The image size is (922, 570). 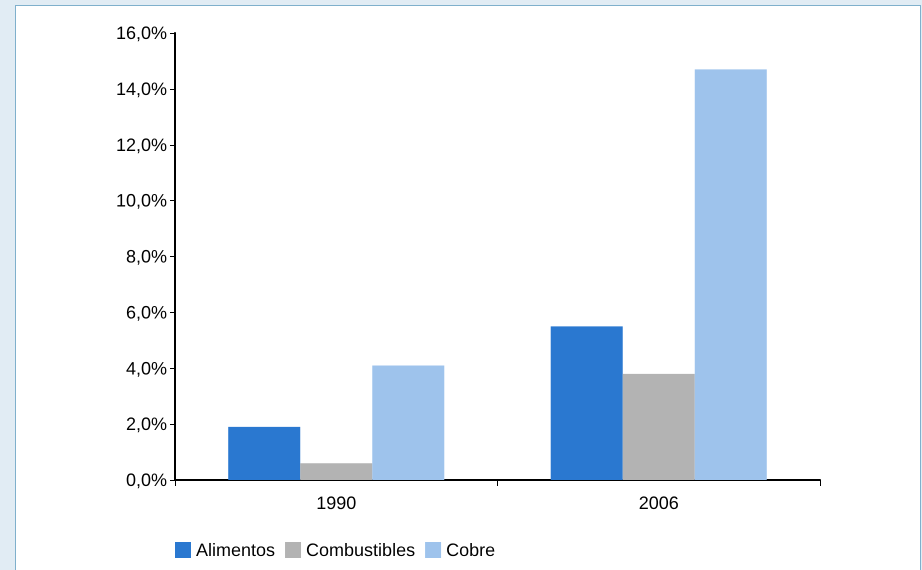 What do you see at coordinates (146, 368) in the screenshot?
I see `y-tick-label: 4,0%` at bounding box center [146, 368].